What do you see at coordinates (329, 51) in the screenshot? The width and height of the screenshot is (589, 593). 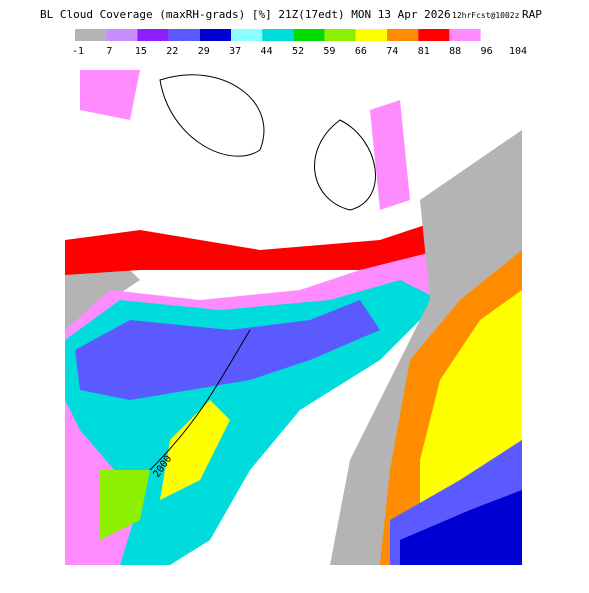 I see `colorbar-label: 59` at bounding box center [329, 51].